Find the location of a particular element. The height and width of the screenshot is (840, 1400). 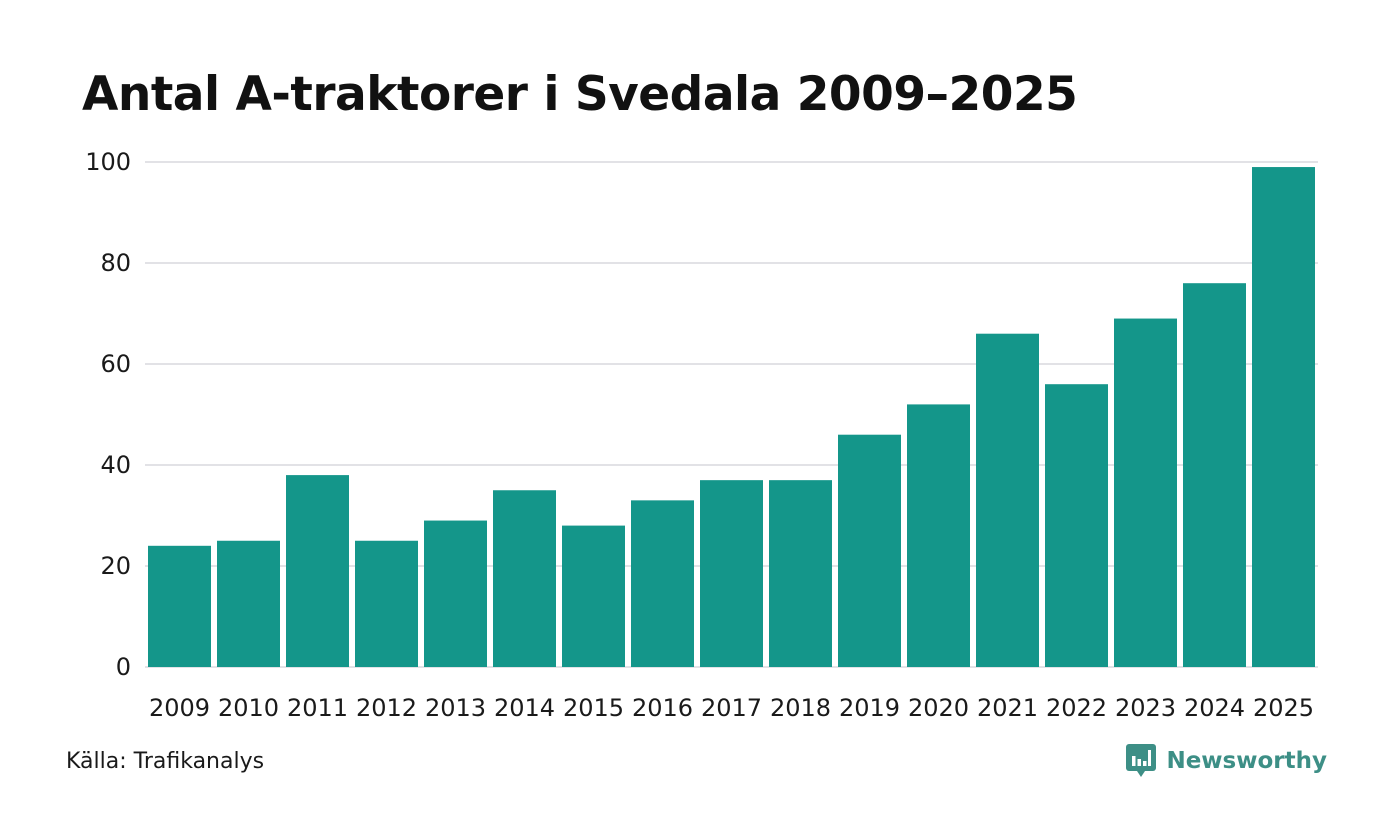

x-tick-label: 2013 is located at coordinates (455, 708).